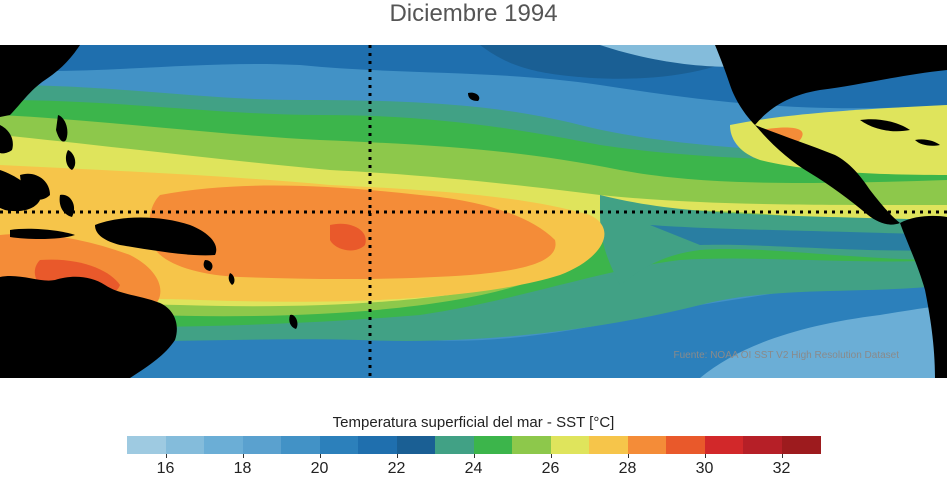  Describe the element at coordinates (831, 85) in the screenshot. I see `land-north-america` at that location.